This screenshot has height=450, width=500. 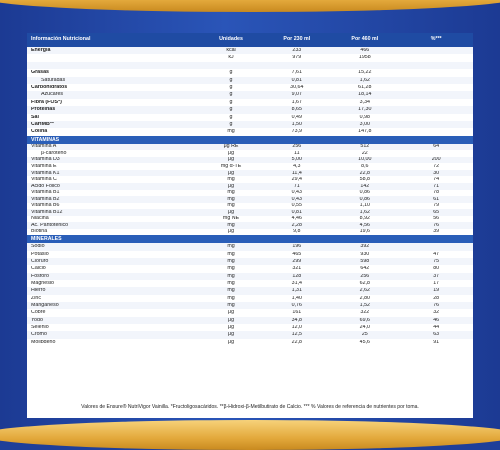 I want to click on row-name: Cobre, so click(x=38, y=313).